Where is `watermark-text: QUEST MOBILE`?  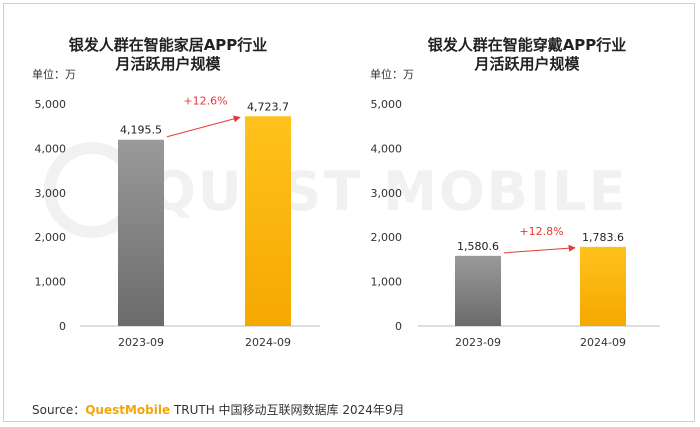 watermark-text: QUEST MOBILE is located at coordinates (388, 191).